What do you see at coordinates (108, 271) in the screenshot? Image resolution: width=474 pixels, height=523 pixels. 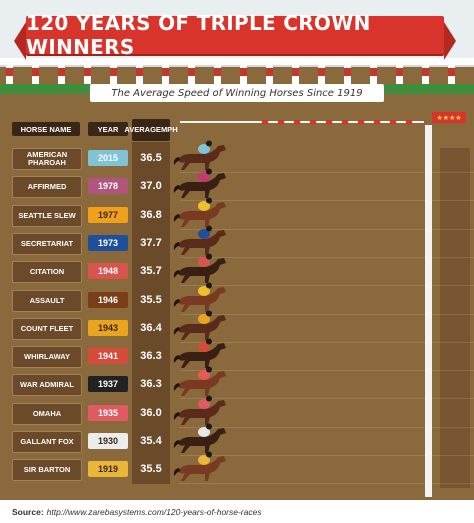 I see `year-cell: 1948` at bounding box center [108, 271].